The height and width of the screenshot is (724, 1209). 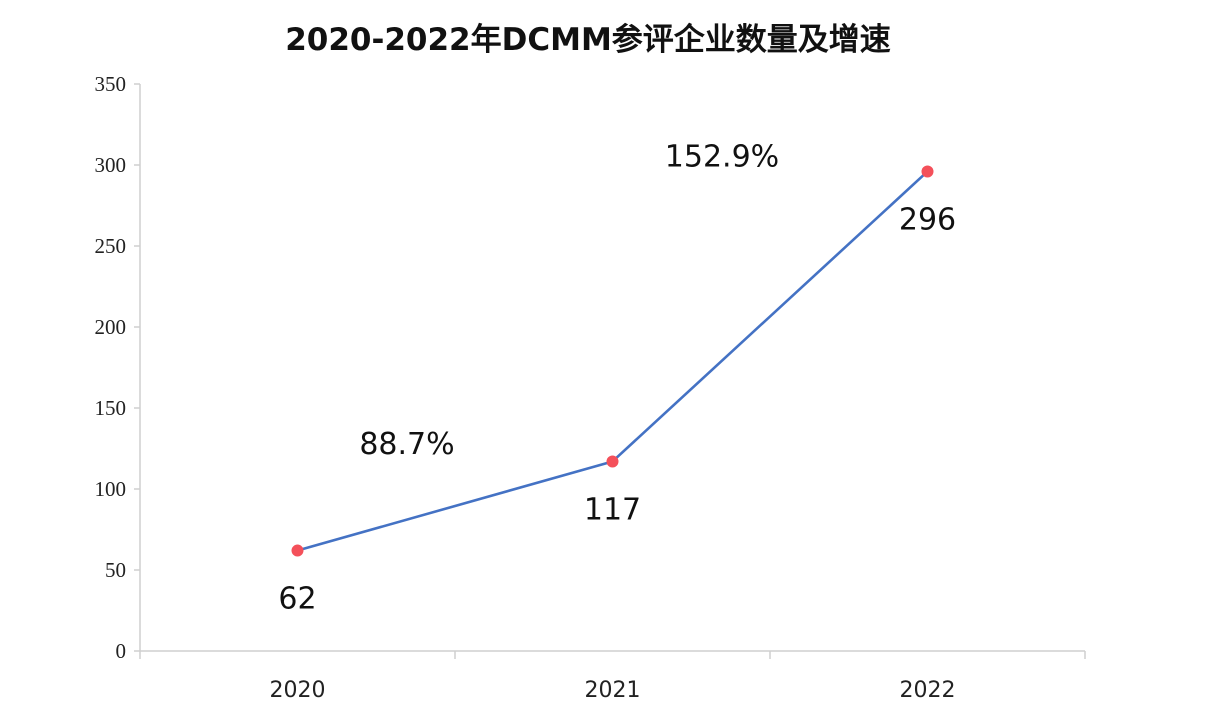 What do you see at coordinates (406, 444) in the screenshot?
I see `growth-rate-label: 88.7%` at bounding box center [406, 444].